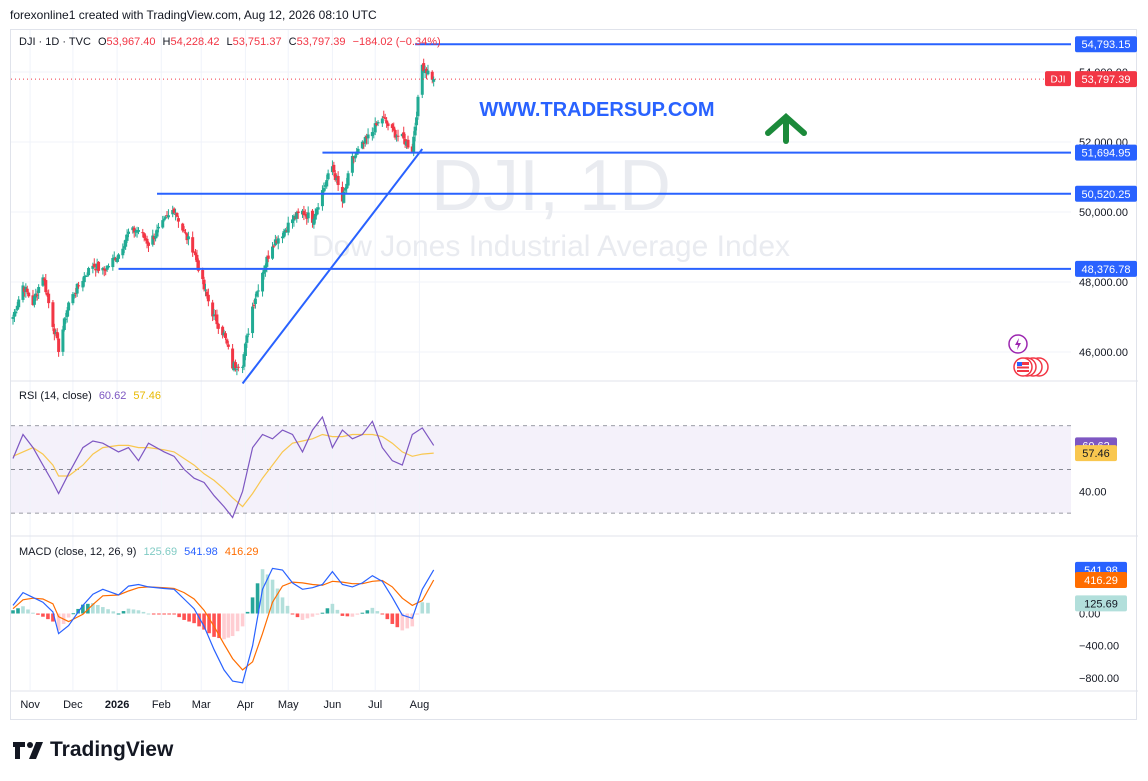 This screenshot has height=781, width=1148. Describe the element at coordinates (131, 42) in the screenshot. I see `open-value: 53,967.40` at that location.